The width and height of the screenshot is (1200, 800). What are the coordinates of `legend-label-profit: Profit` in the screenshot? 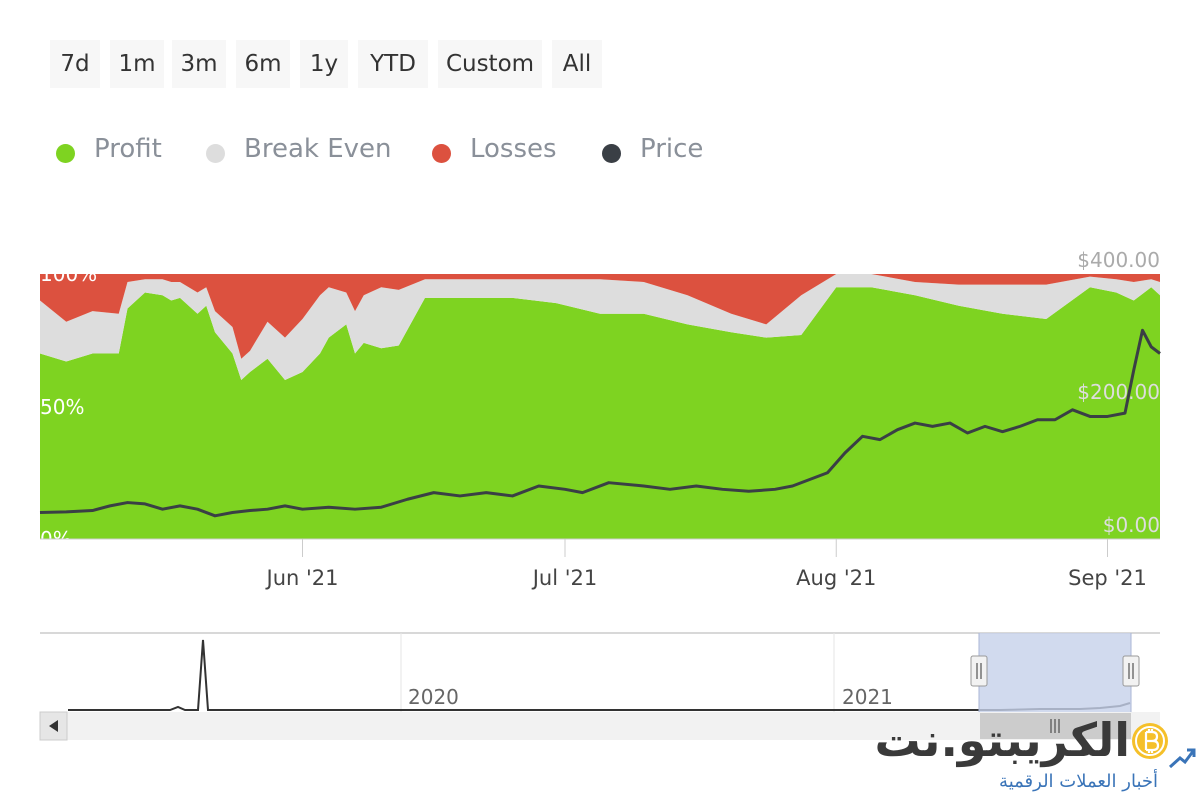 It's located at (128, 149).